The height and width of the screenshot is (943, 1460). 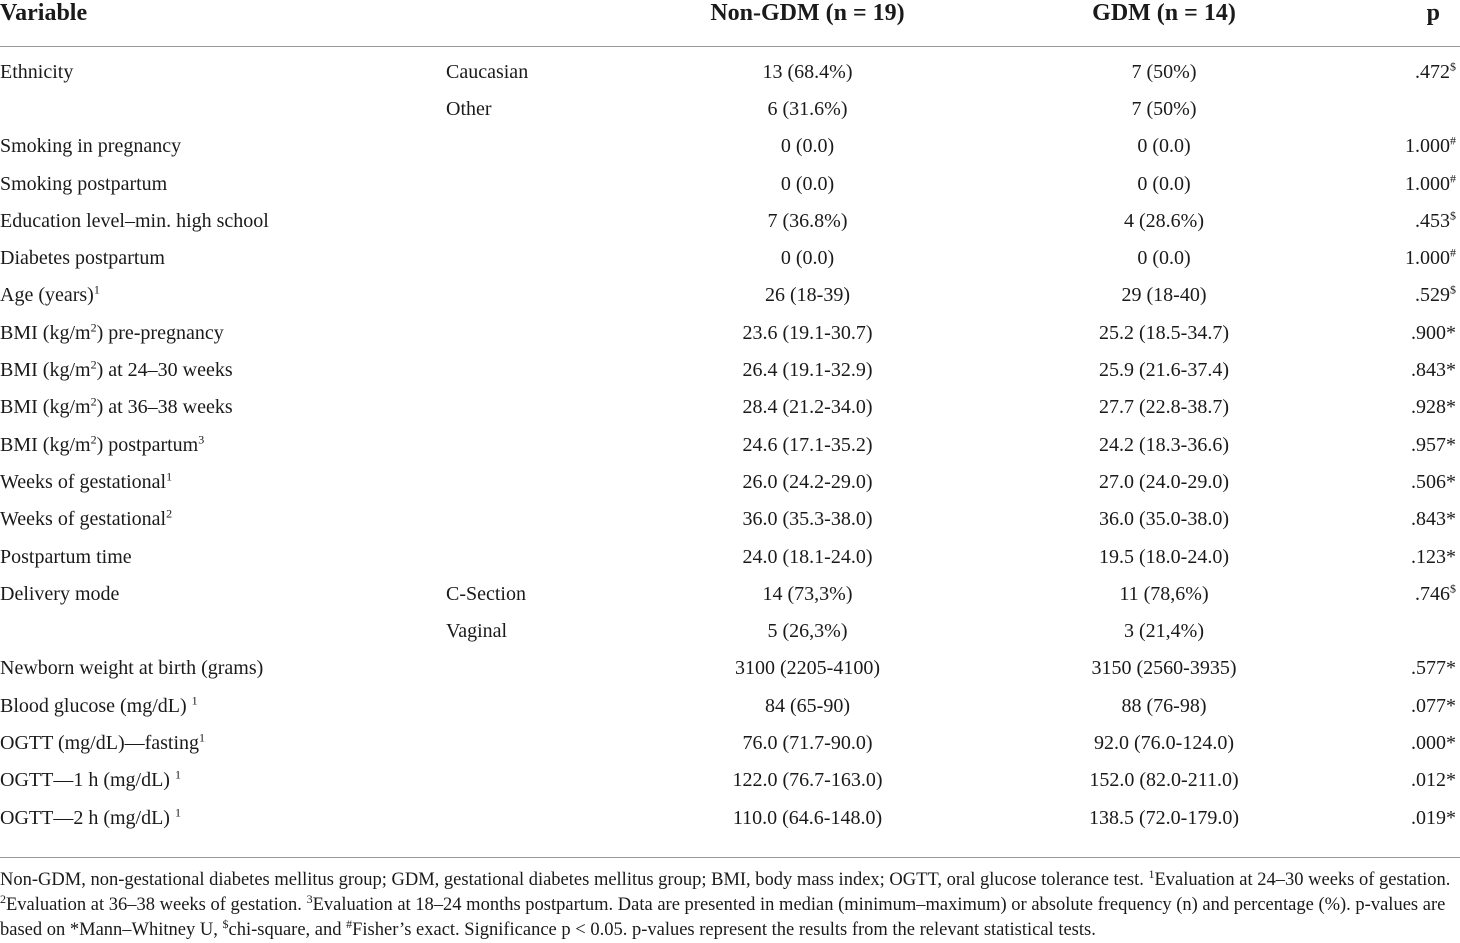 What do you see at coordinates (1164, 556) in the screenshot?
I see `cell-gdm: 19.5 (18.0-24.0)` at bounding box center [1164, 556].